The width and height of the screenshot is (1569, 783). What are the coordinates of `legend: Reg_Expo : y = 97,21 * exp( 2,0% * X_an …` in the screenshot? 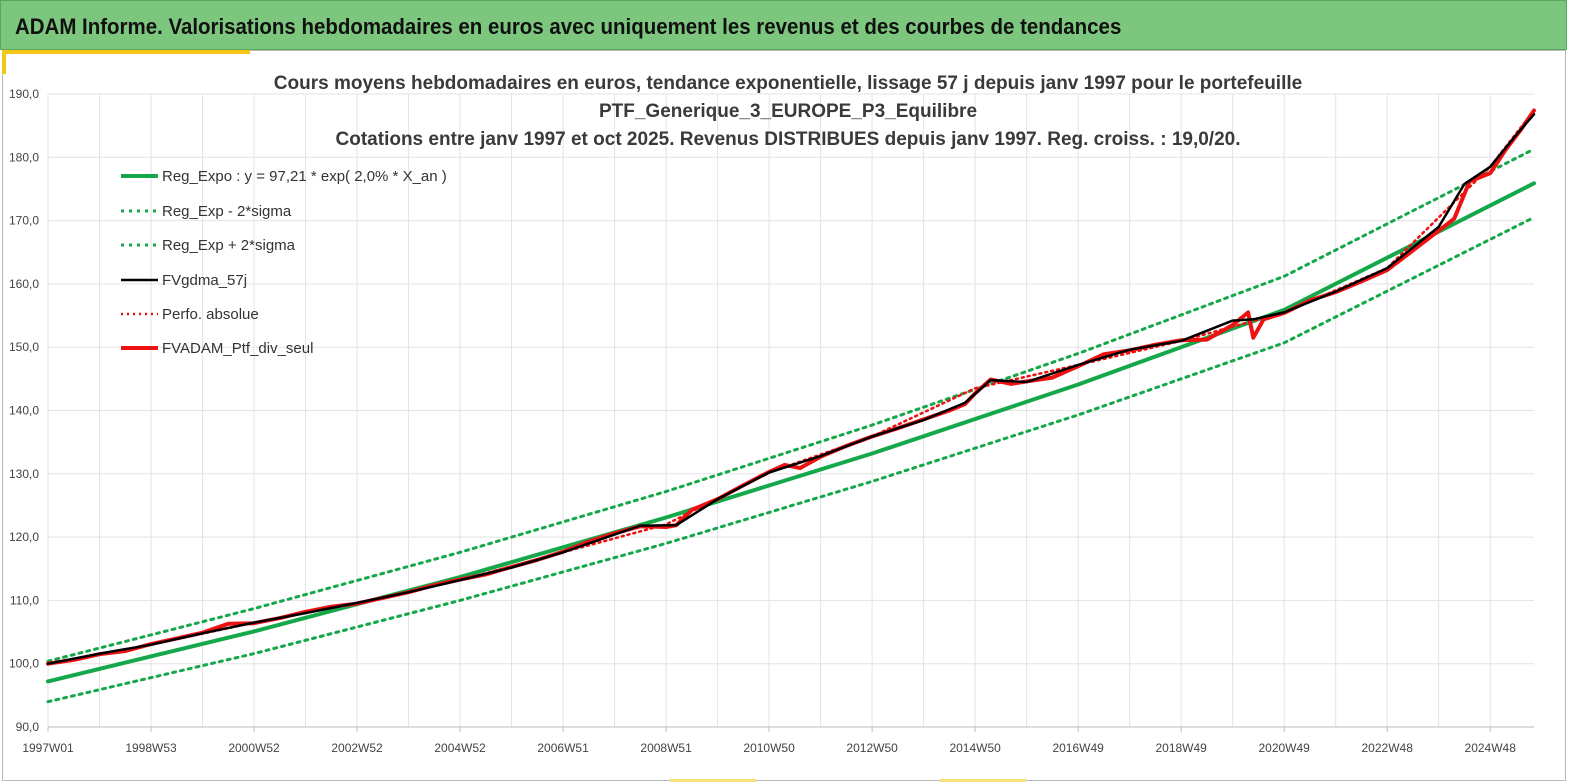 It's located at (284, 262).